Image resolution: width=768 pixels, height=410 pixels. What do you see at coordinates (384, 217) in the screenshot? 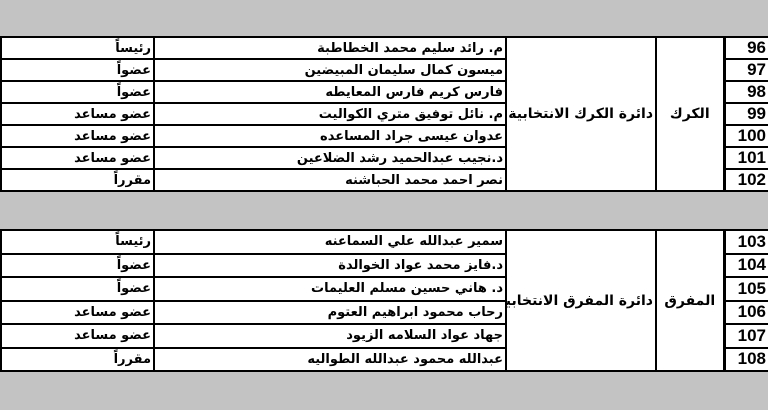
I see `separator-band` at bounding box center [384, 217].